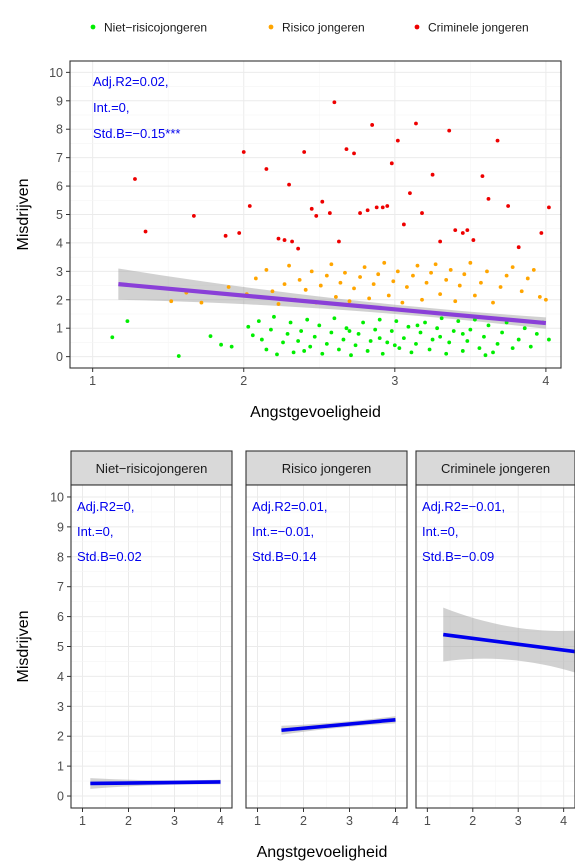  Describe the element at coordinates (284, 556) in the screenshot. I see `facet-annotation-line: Std.B=0.14` at that location.